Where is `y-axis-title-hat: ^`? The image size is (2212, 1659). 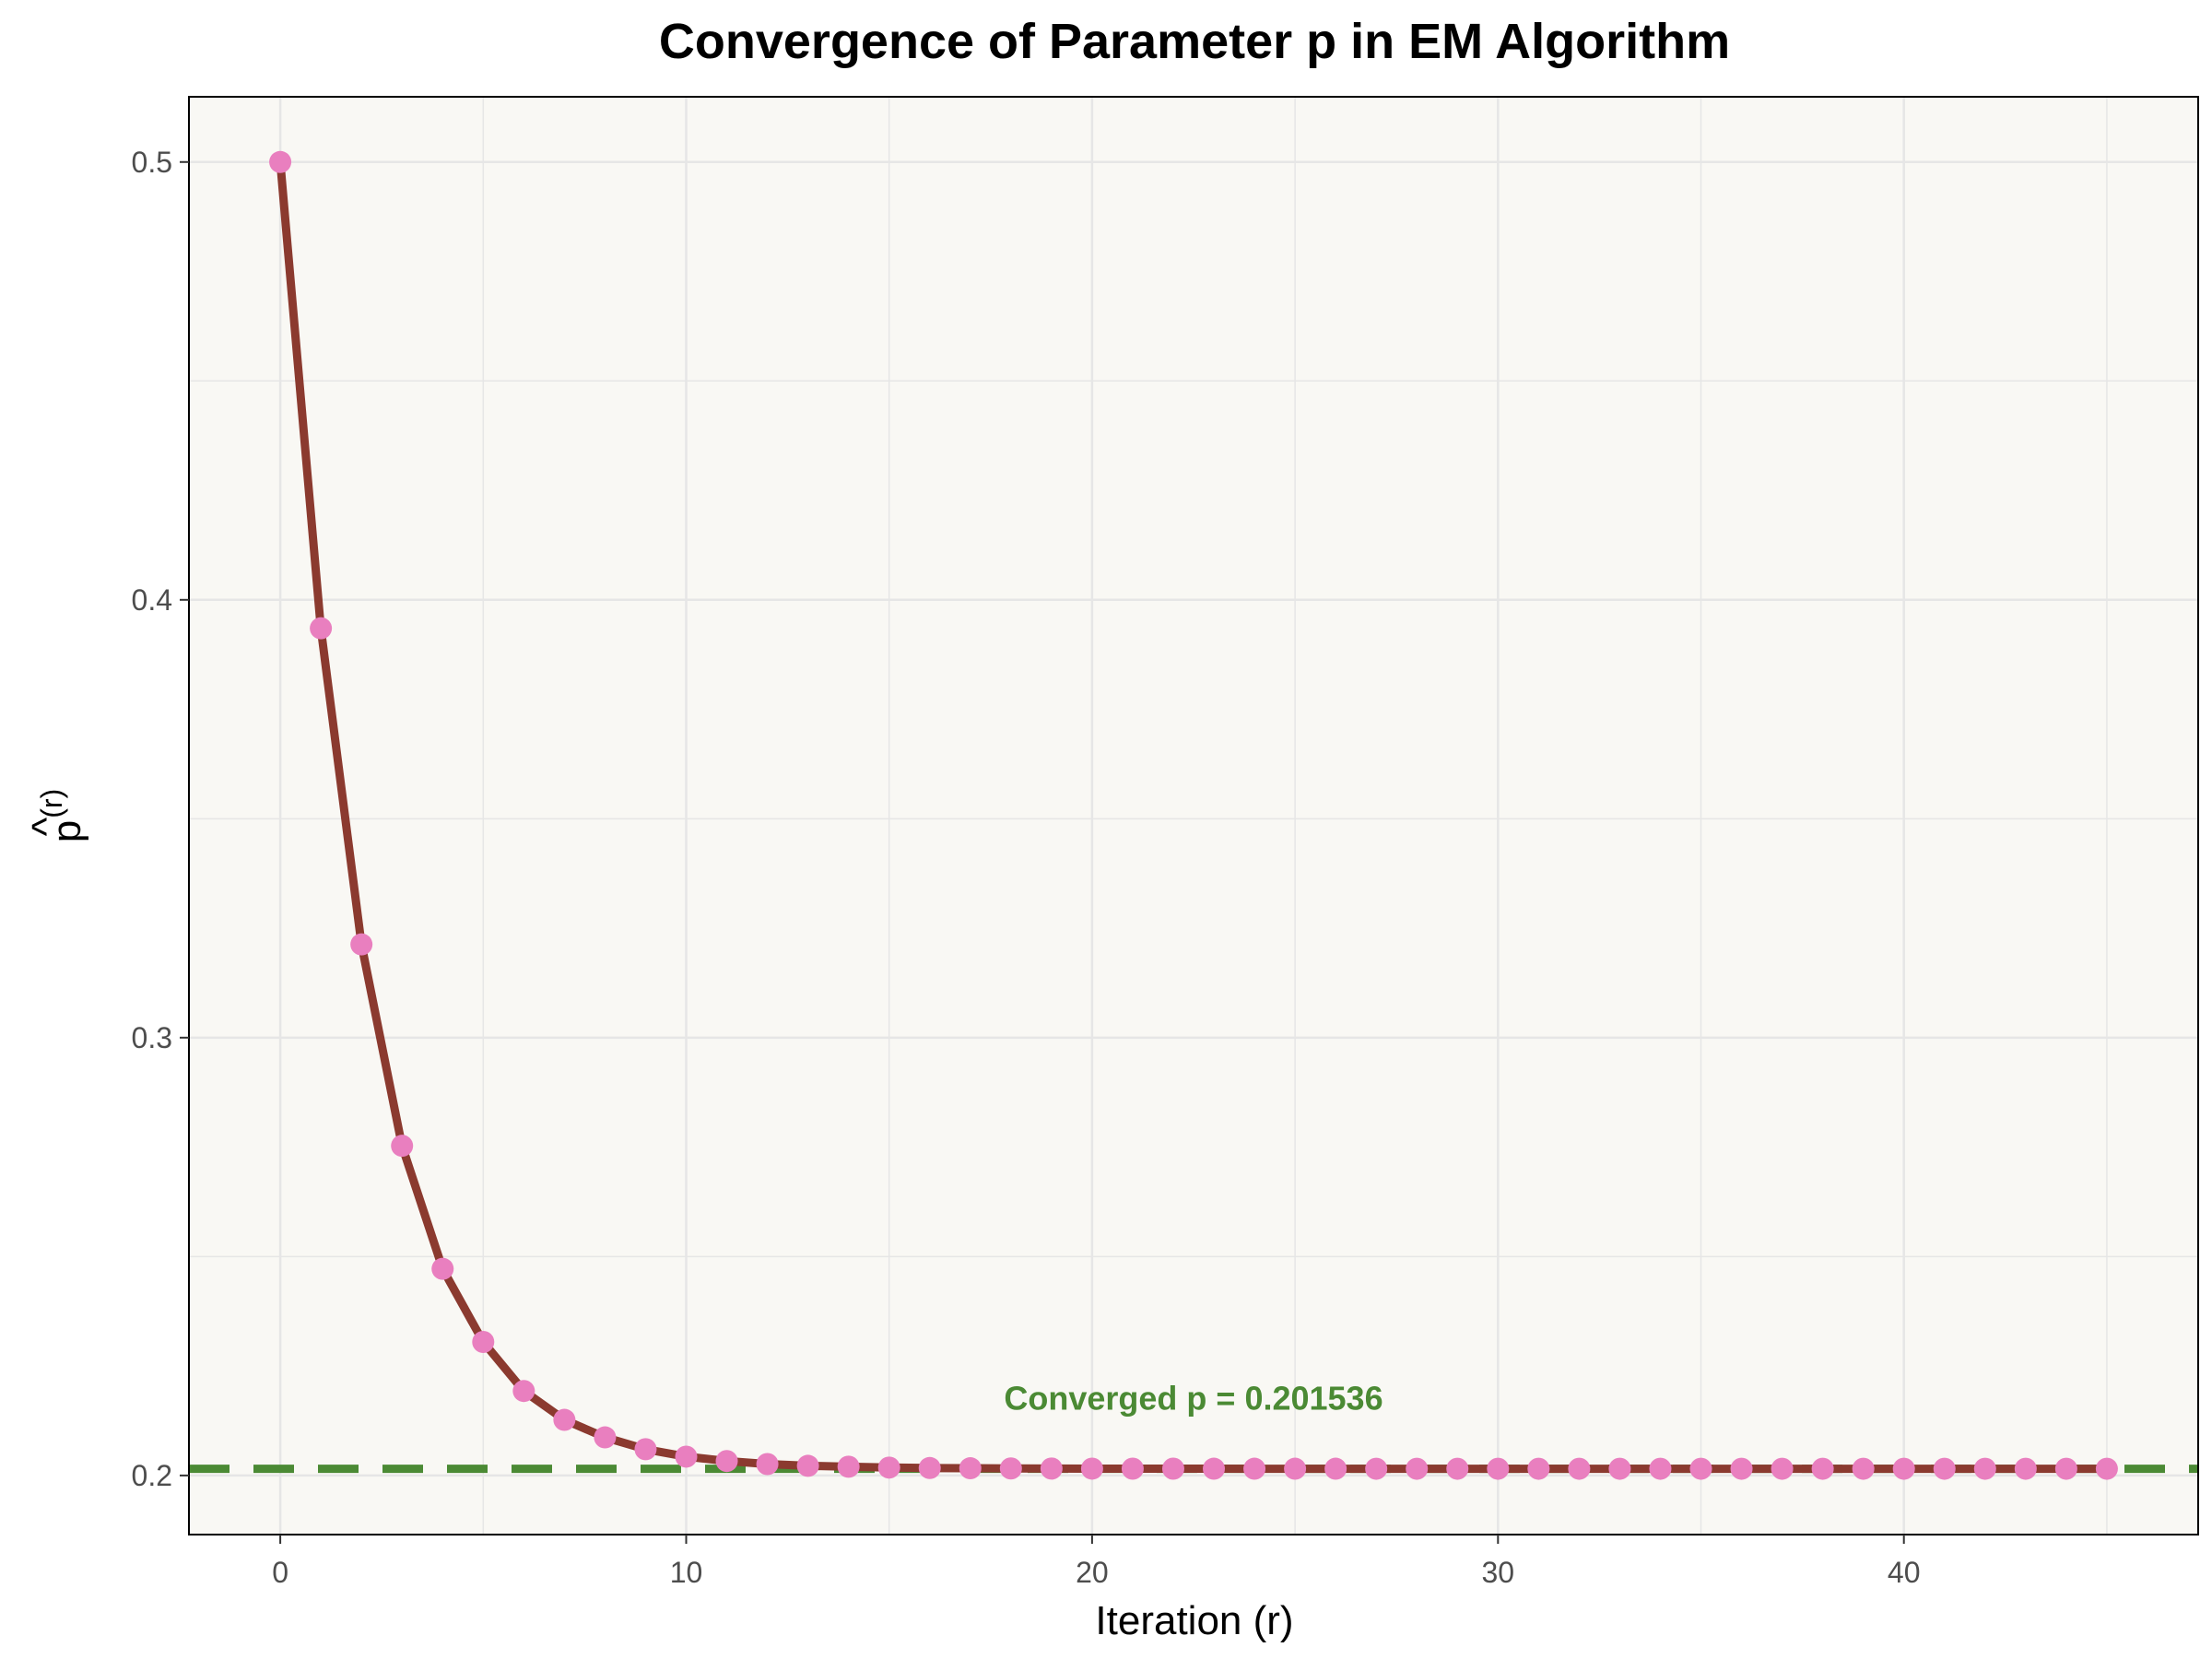
y-axis-title-hat: ^ is located at coordinates (46, 826).